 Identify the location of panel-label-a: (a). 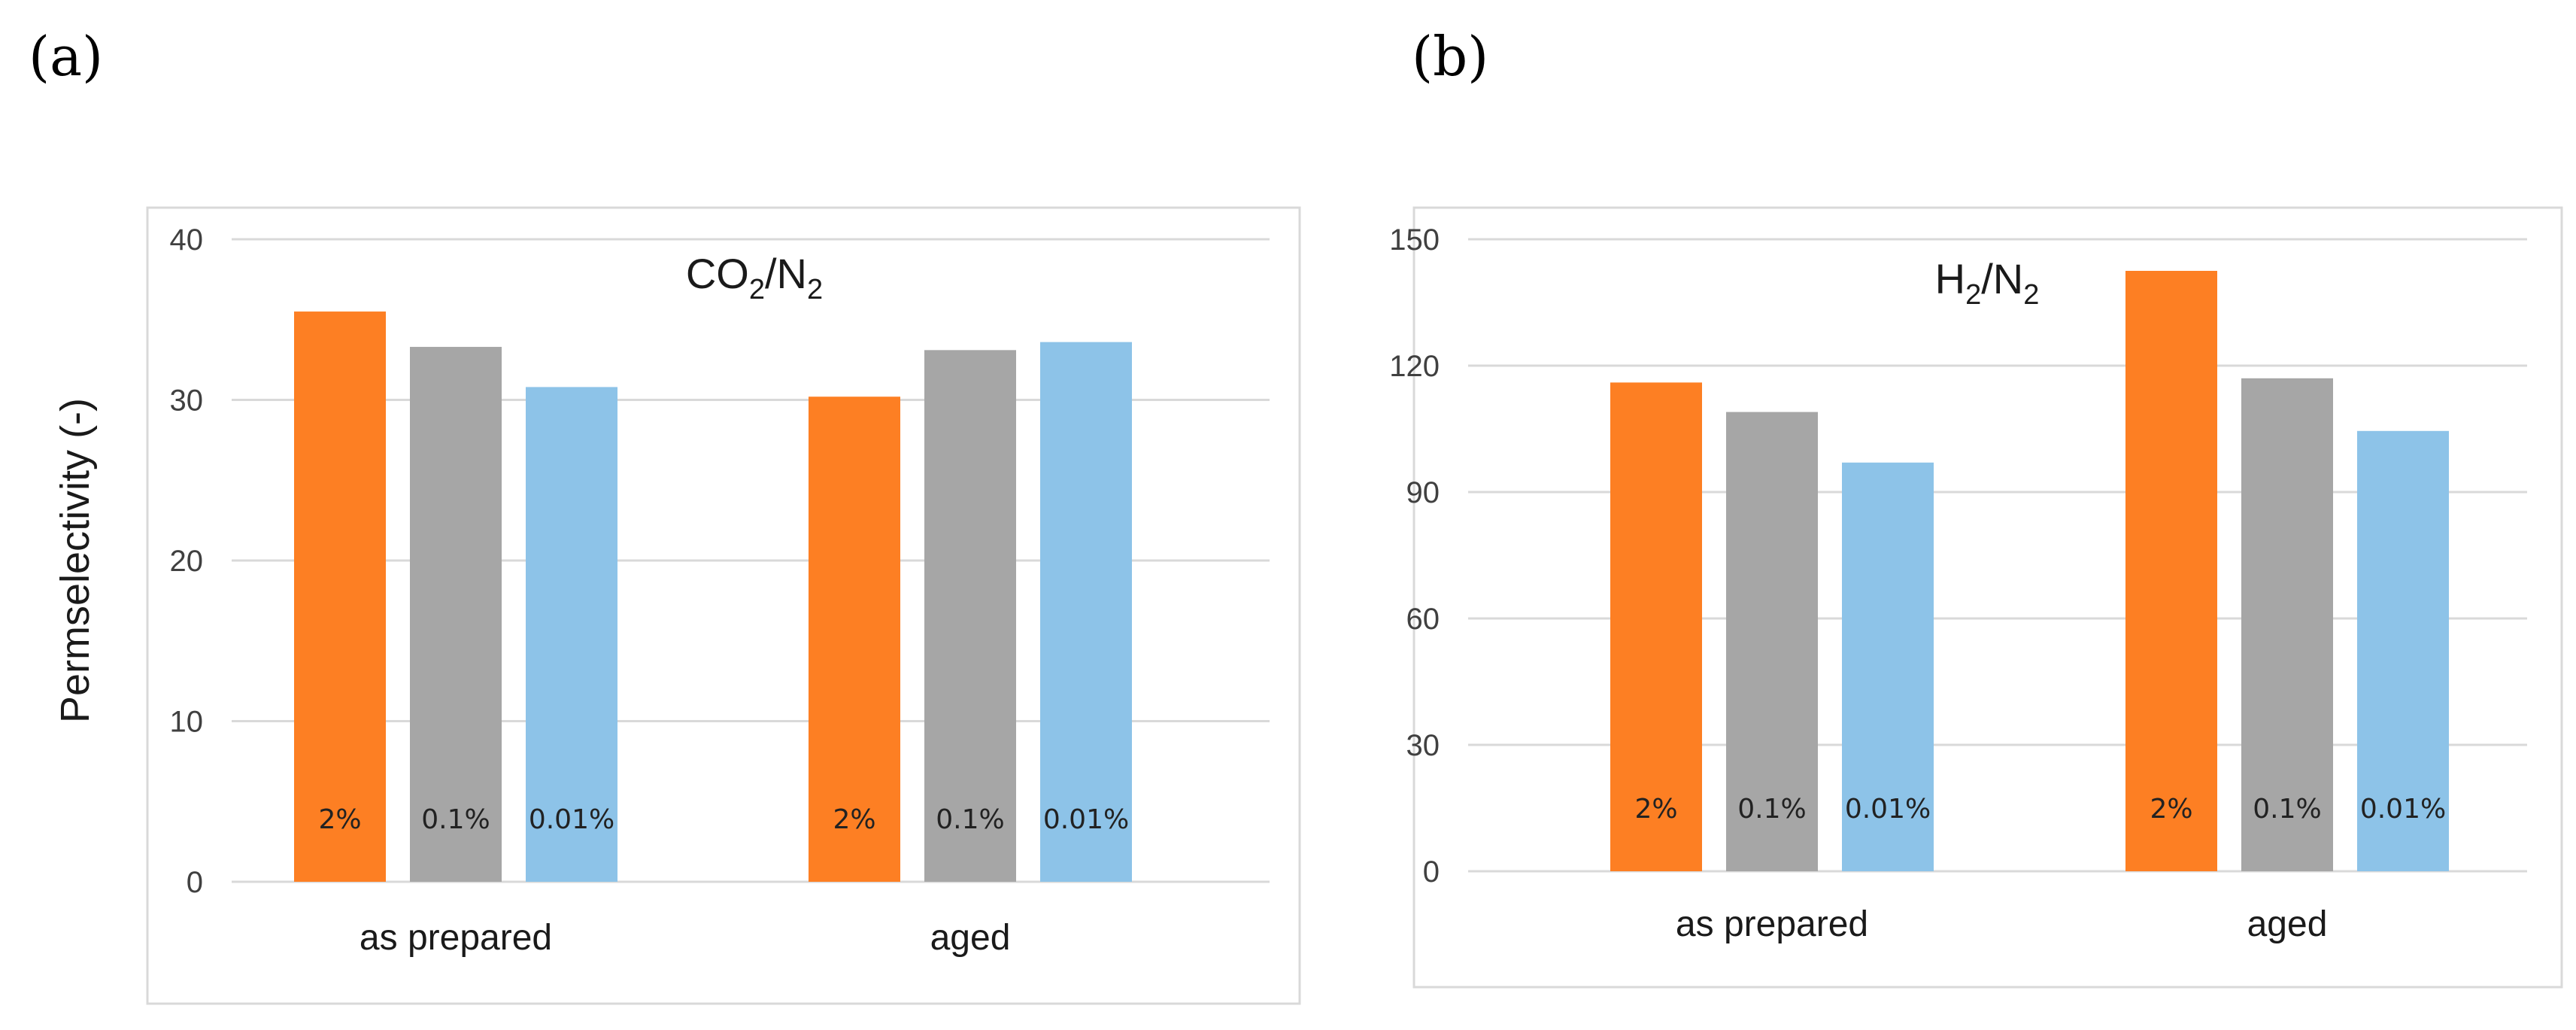
(66, 56).